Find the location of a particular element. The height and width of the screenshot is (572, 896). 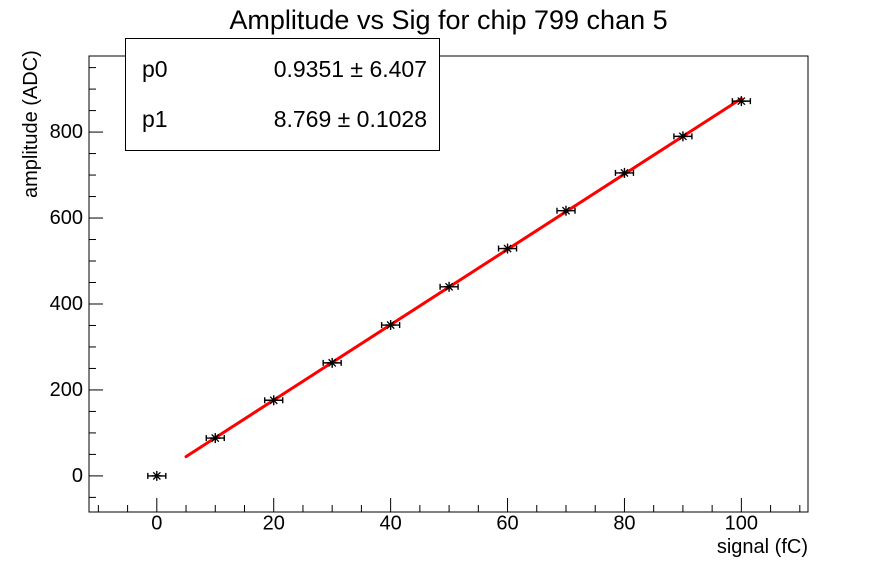

y-axis-title: amplitude (ADC) is located at coordinates (31, 124).